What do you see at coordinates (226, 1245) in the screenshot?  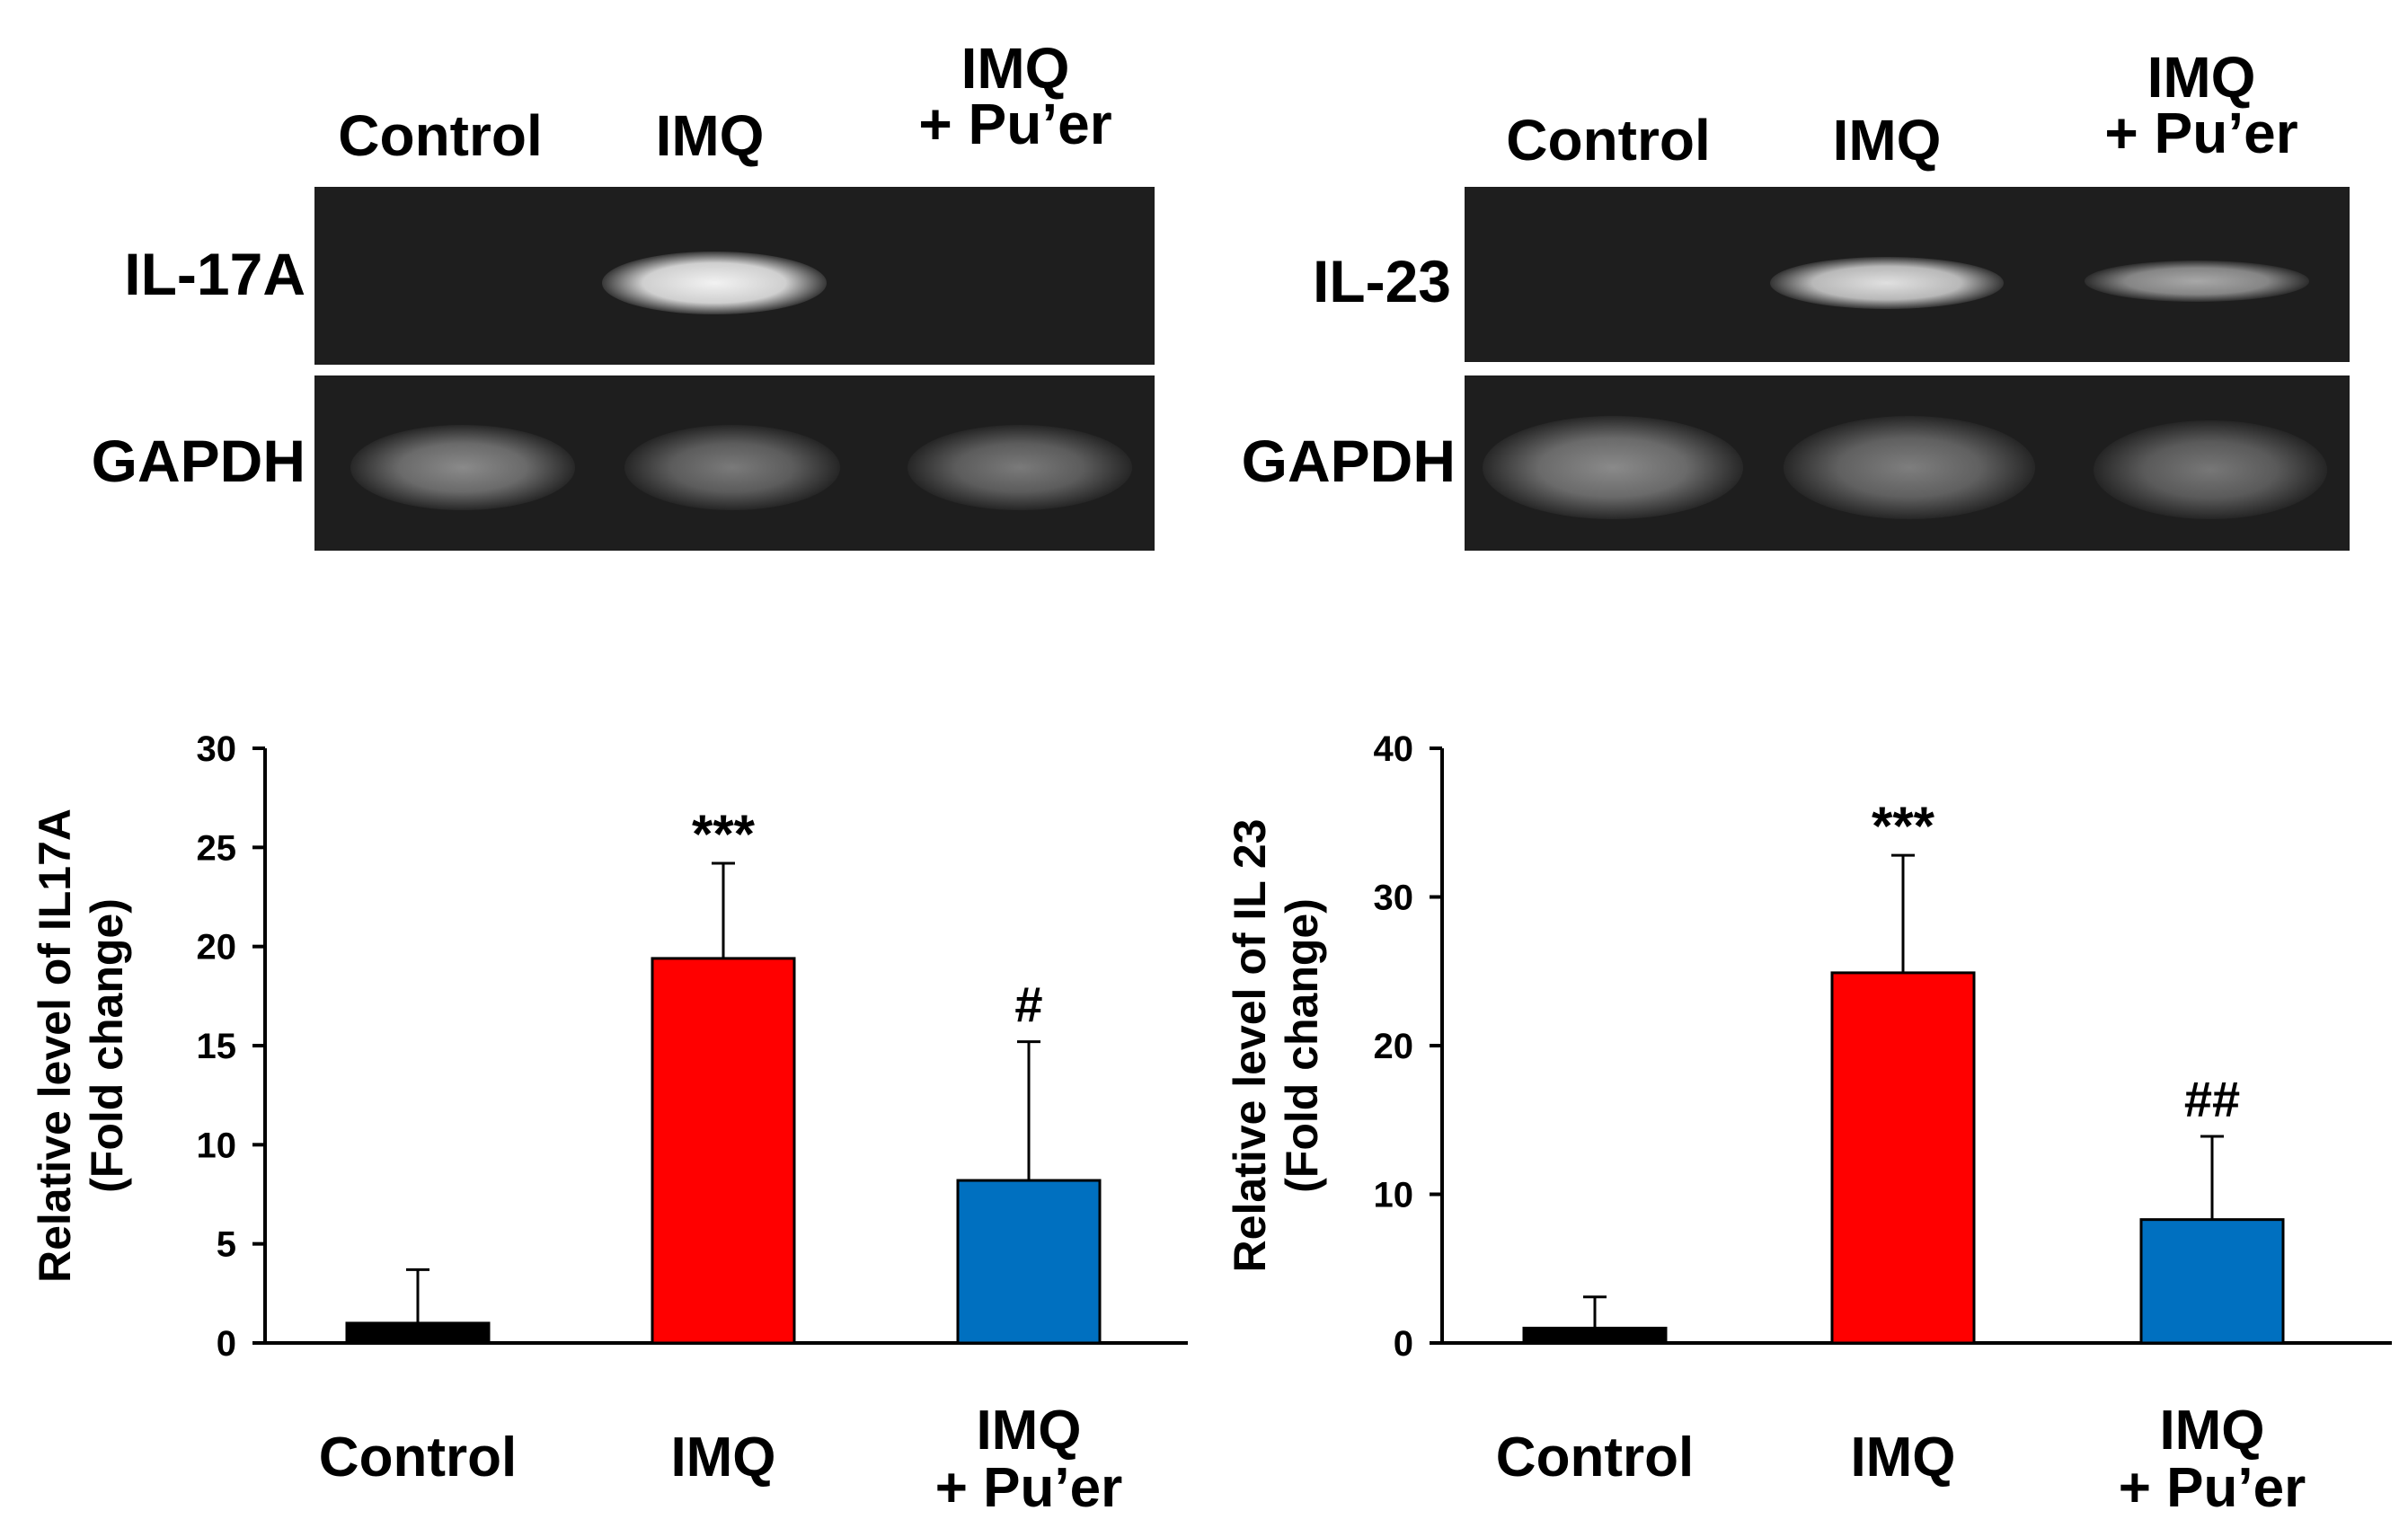 I see `y-tick-label: 5` at bounding box center [226, 1245].